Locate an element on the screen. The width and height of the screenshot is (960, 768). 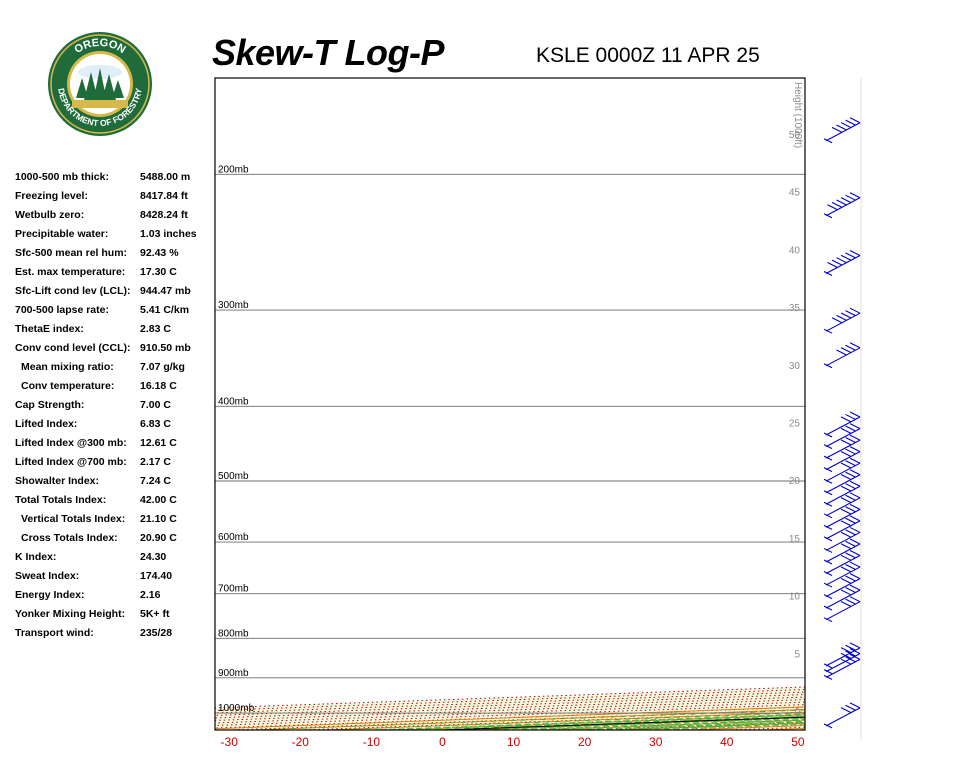
index-value: 24.30 is located at coordinates (153, 557).